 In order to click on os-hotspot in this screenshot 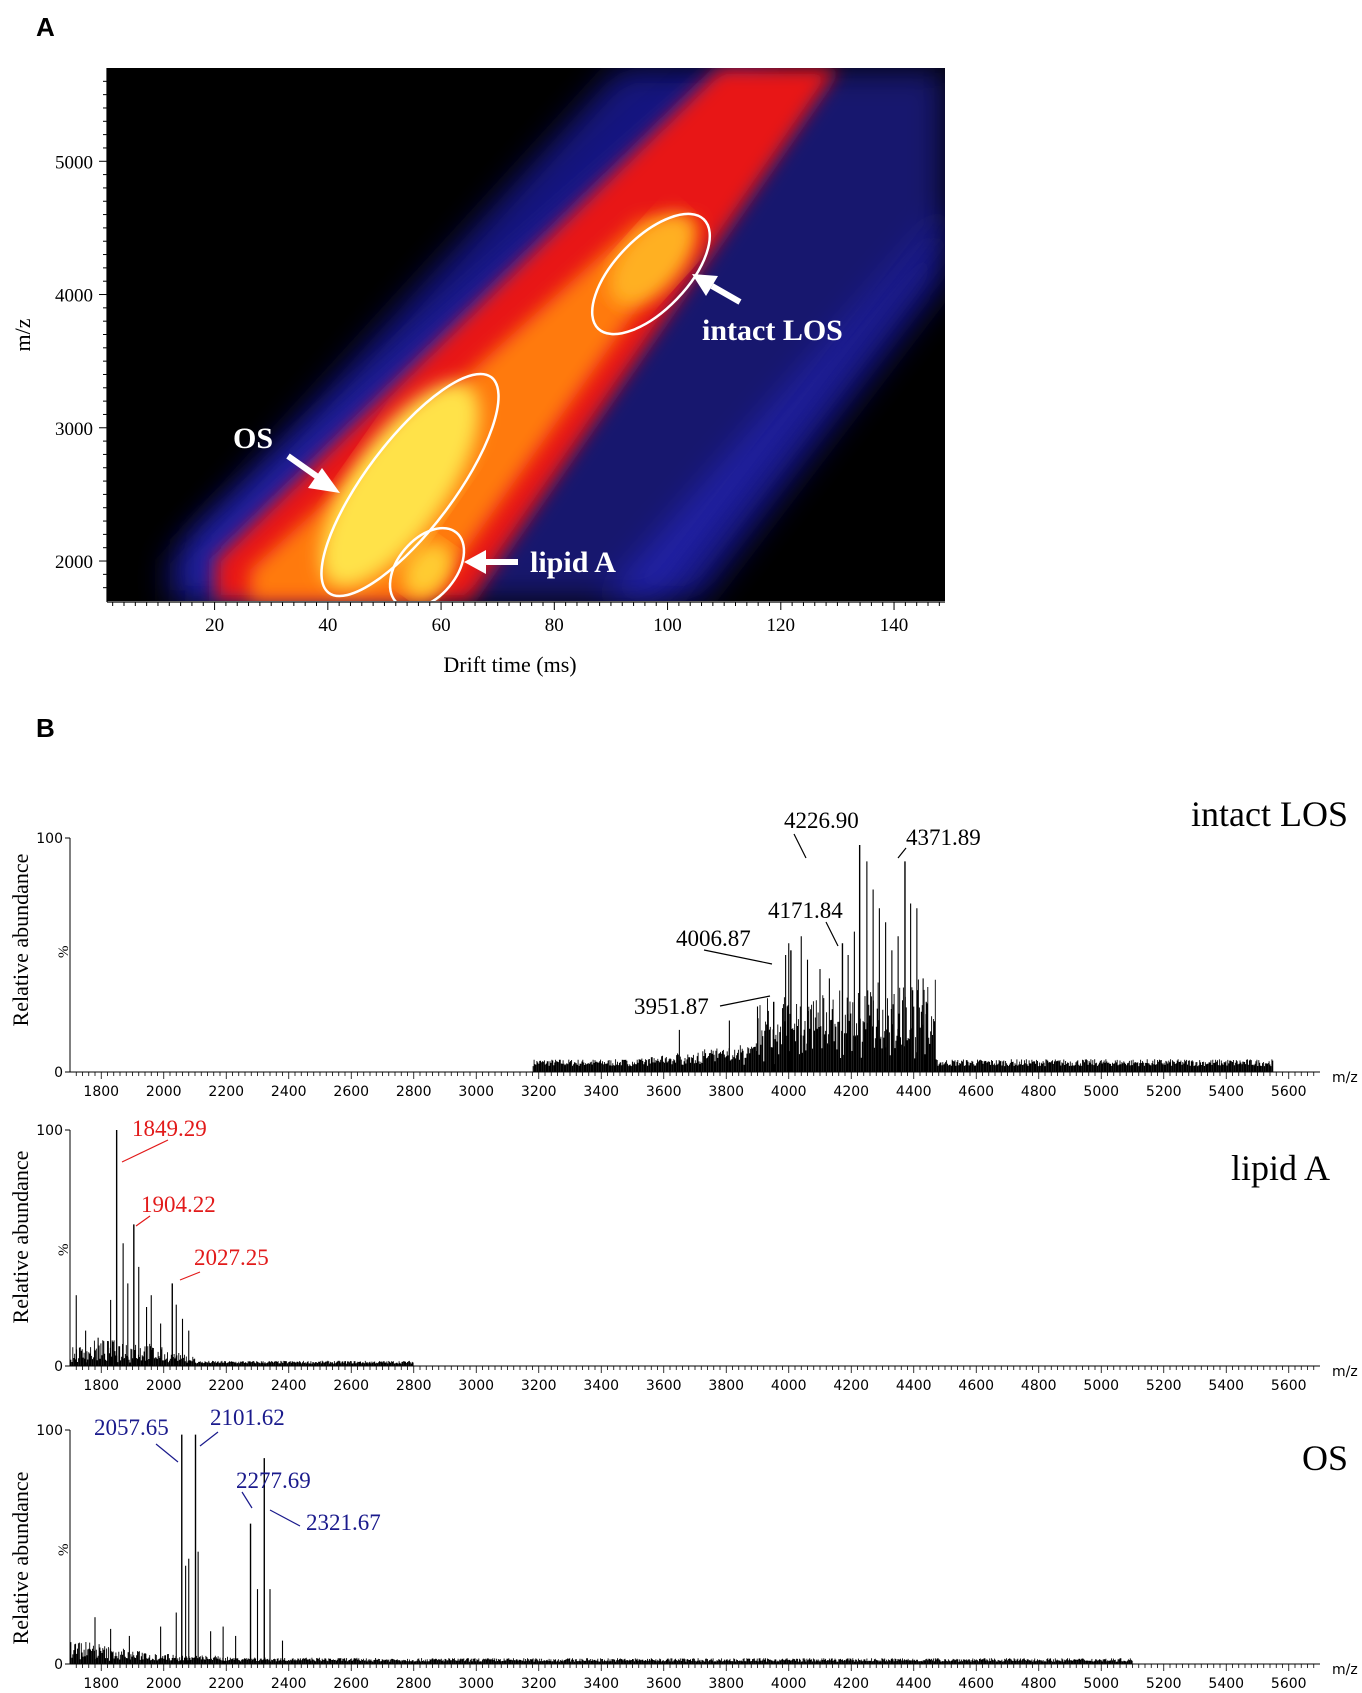, I will do `click(400, 485)`.